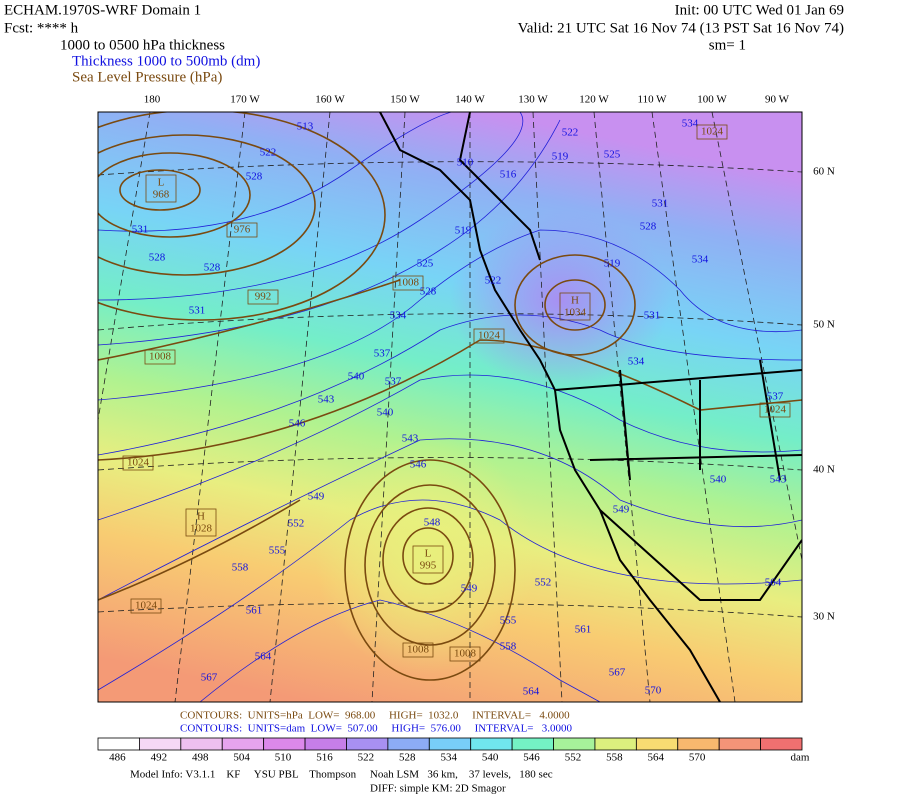 This screenshot has width=900, height=800. What do you see at coordinates (410, 439) in the screenshot?
I see `thickness-label: 543` at bounding box center [410, 439].